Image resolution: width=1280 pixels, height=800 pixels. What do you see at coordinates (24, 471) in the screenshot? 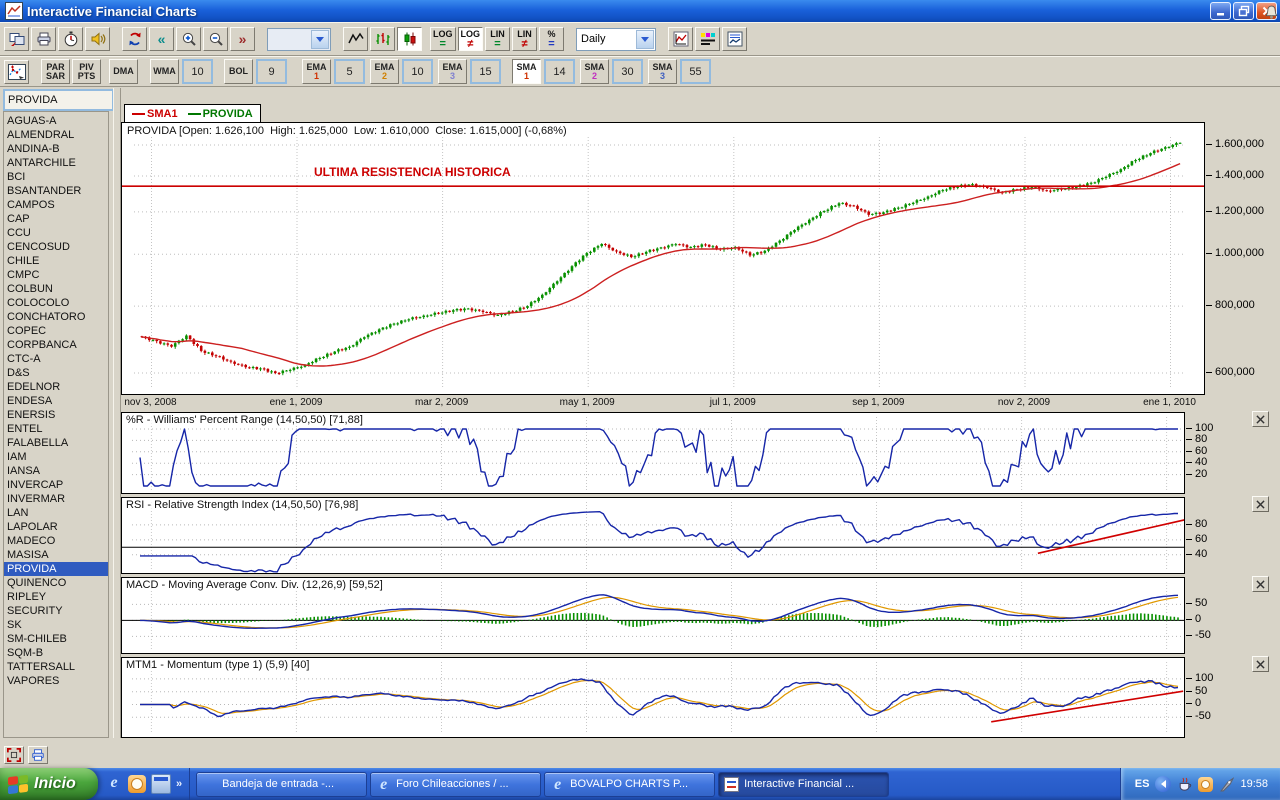
I see `sidebar-item: IANSA` at bounding box center [24, 471].